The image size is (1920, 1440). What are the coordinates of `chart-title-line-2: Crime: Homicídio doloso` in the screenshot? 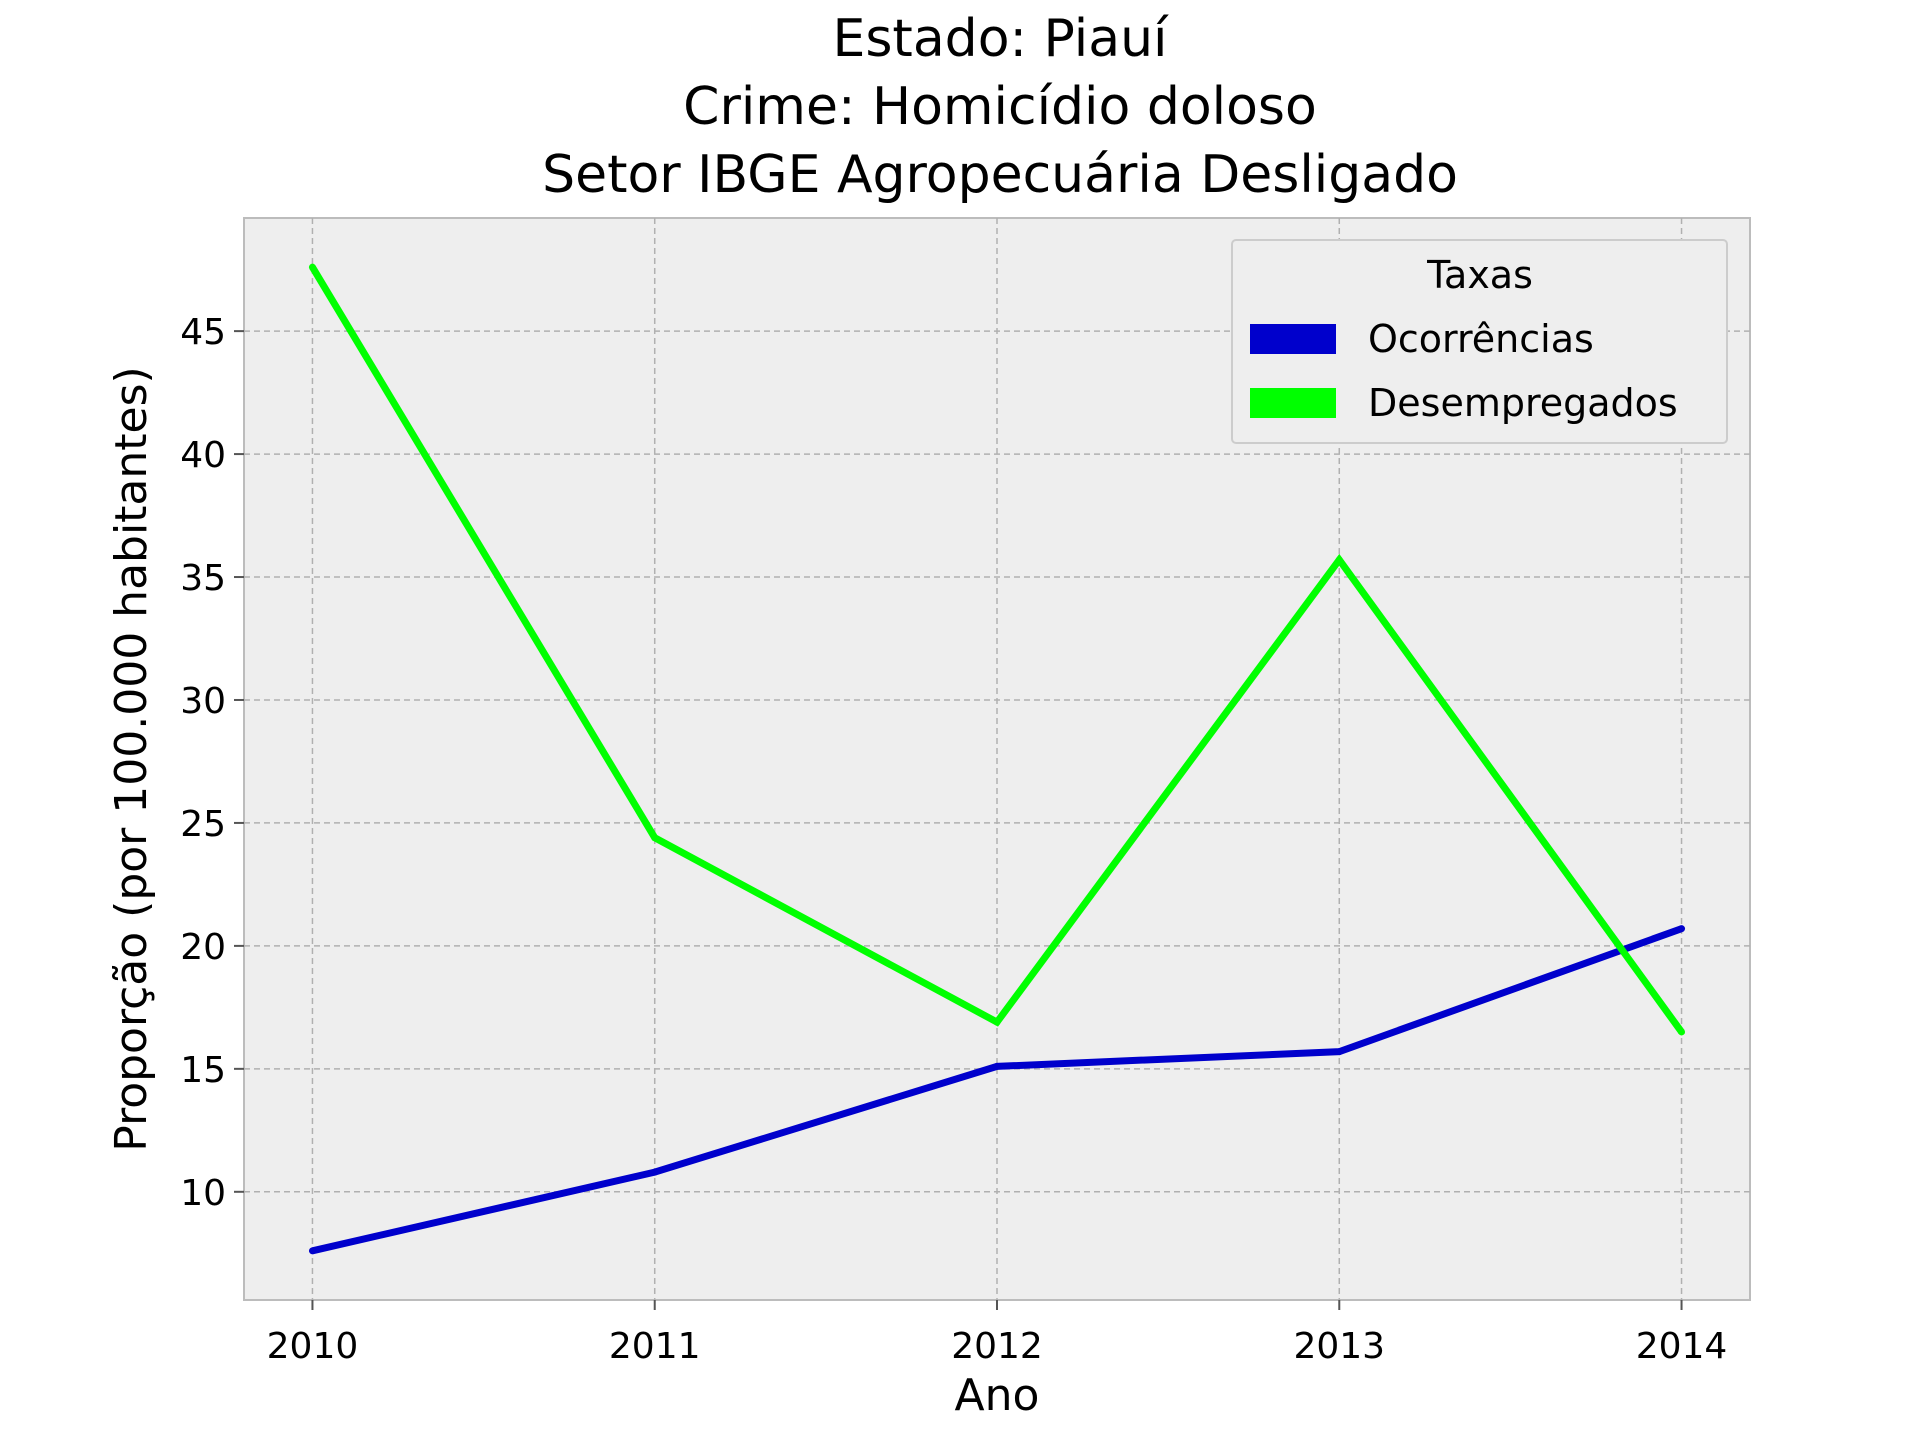 It's located at (1000, 107).